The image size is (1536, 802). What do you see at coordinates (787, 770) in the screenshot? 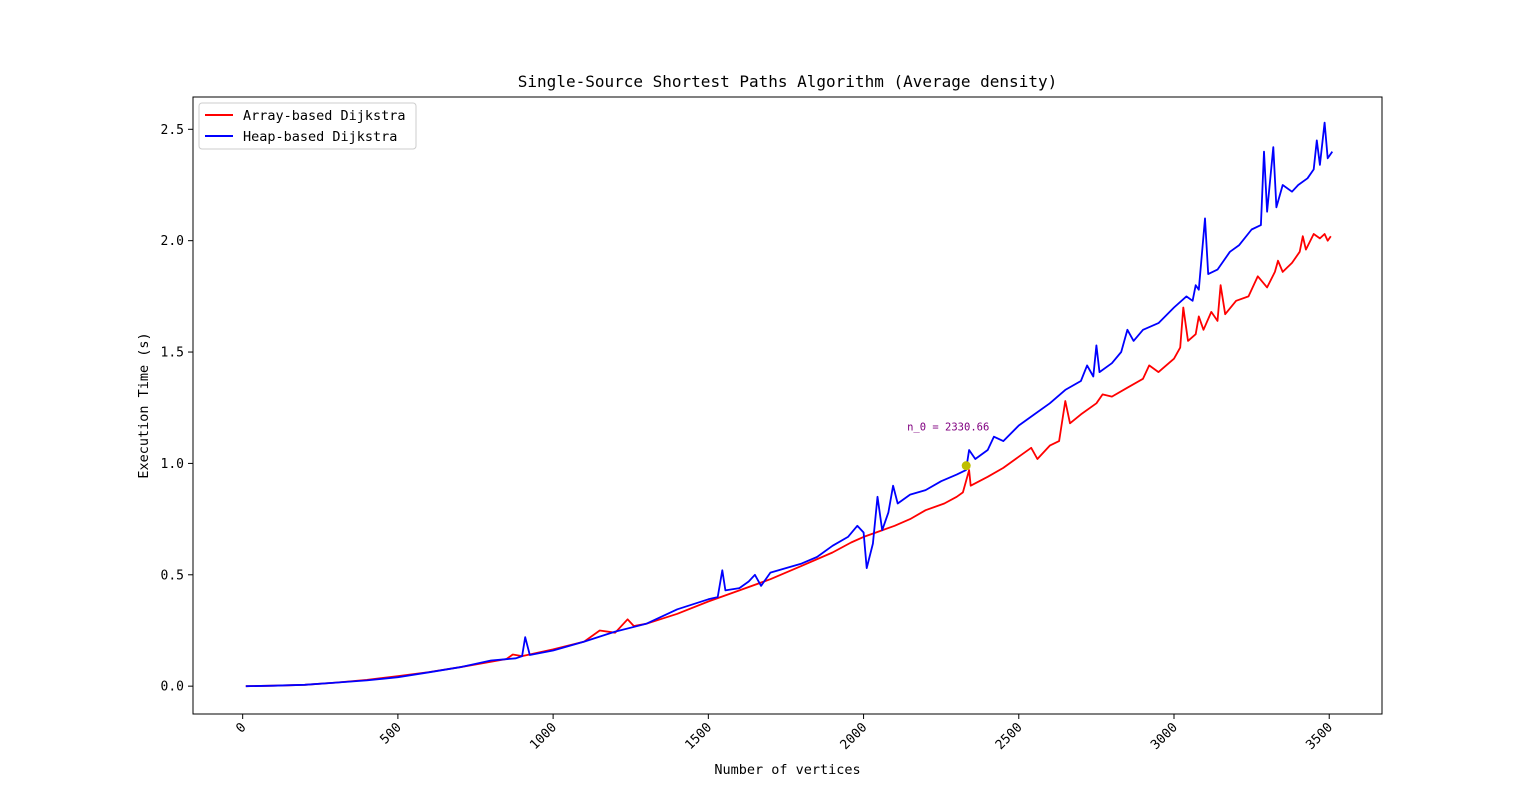
I see `x-axis-label: Number of vertices` at bounding box center [787, 770].